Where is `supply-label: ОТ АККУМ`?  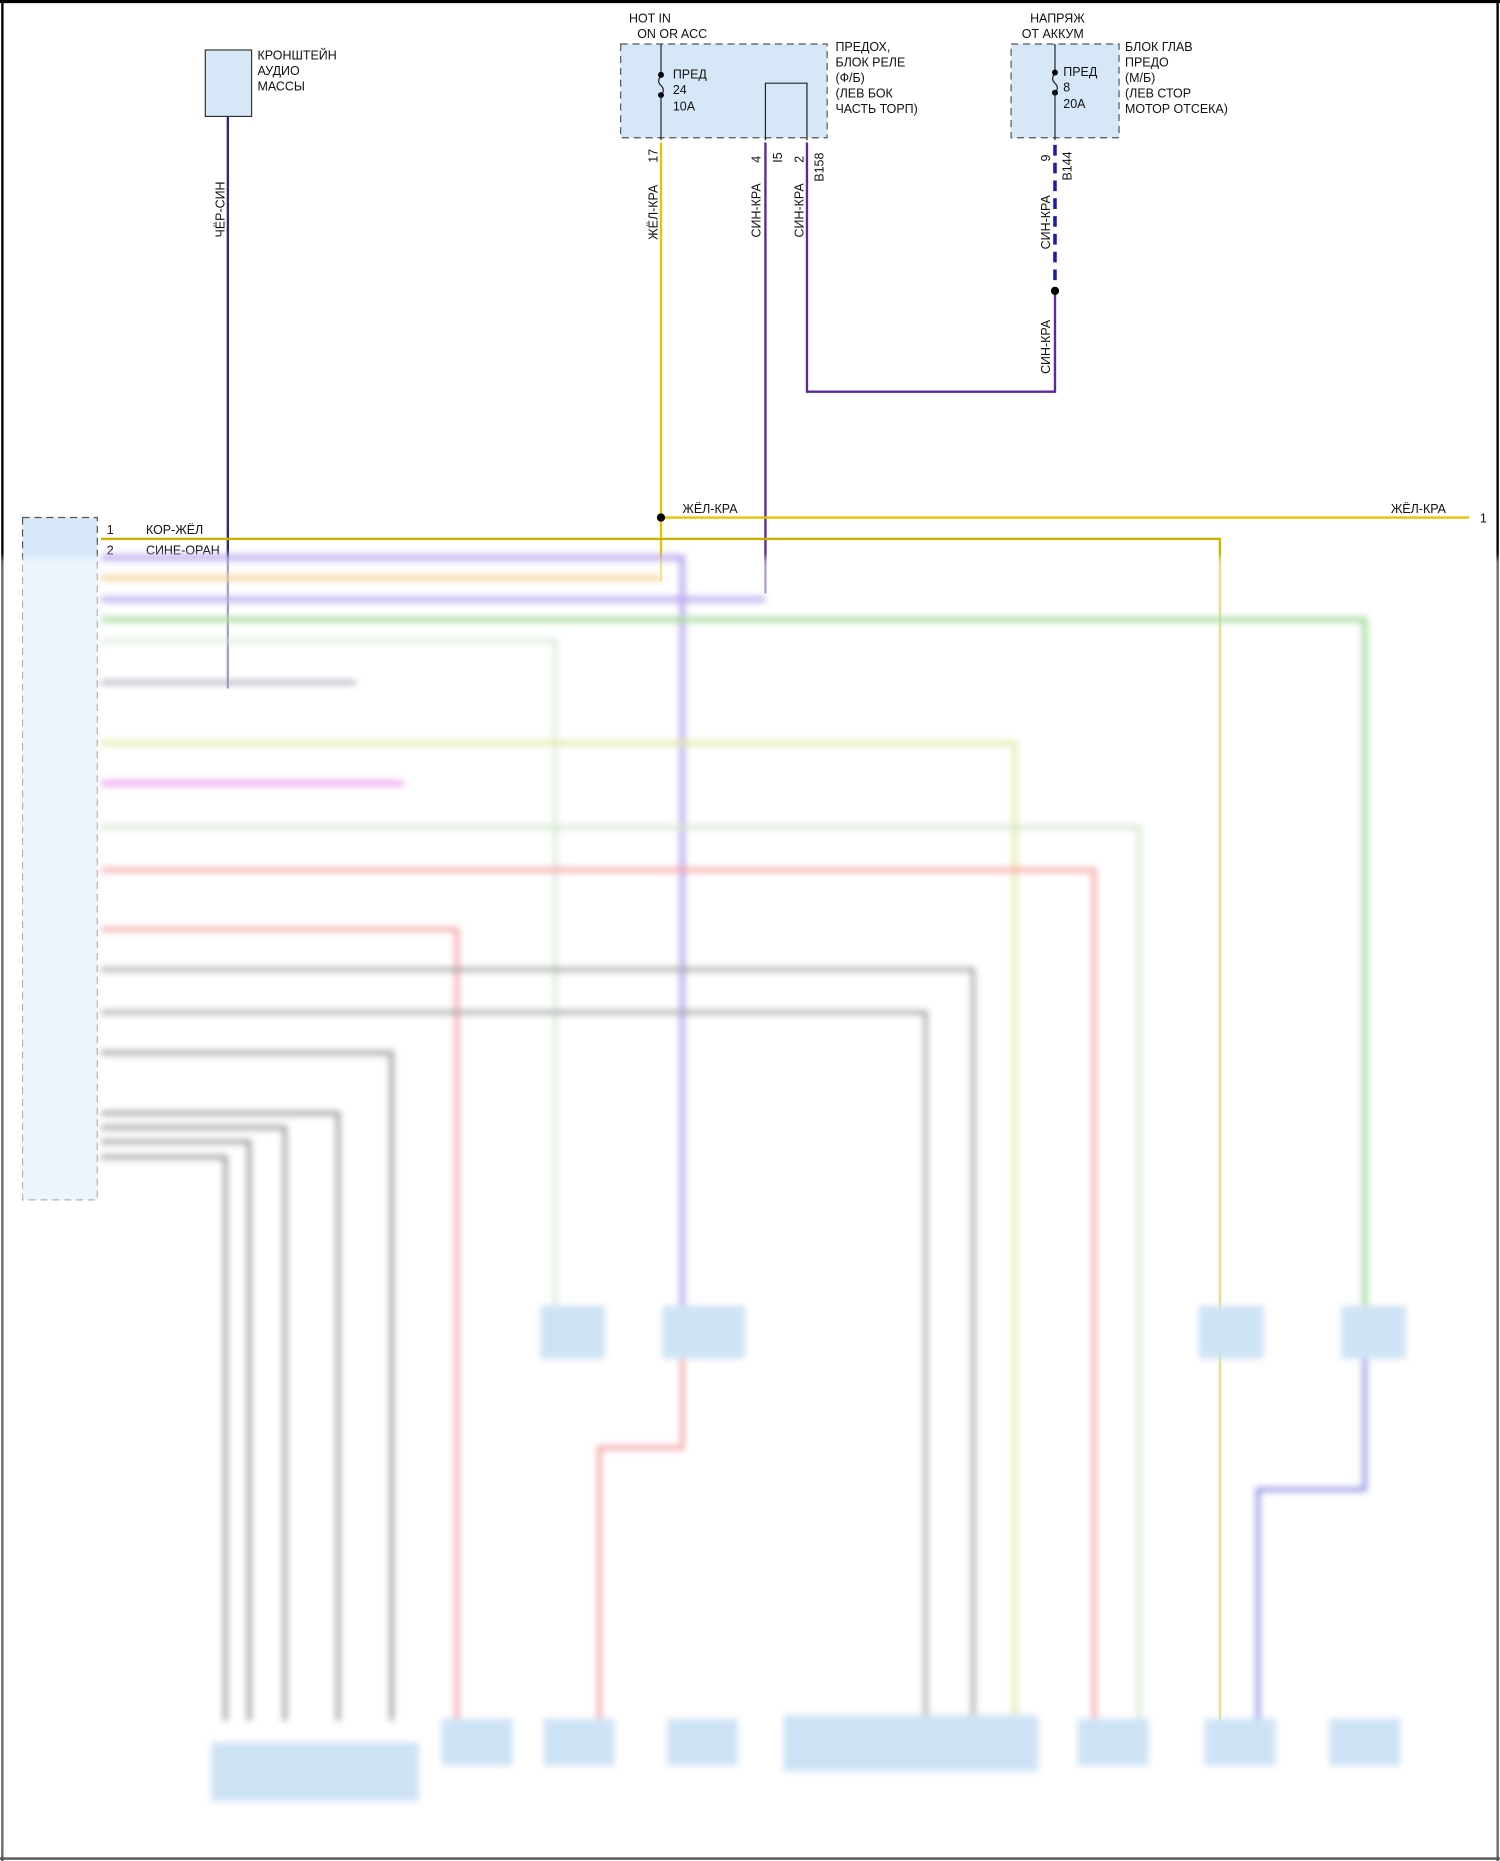
supply-label: ОТ АККУМ is located at coordinates (1053, 34).